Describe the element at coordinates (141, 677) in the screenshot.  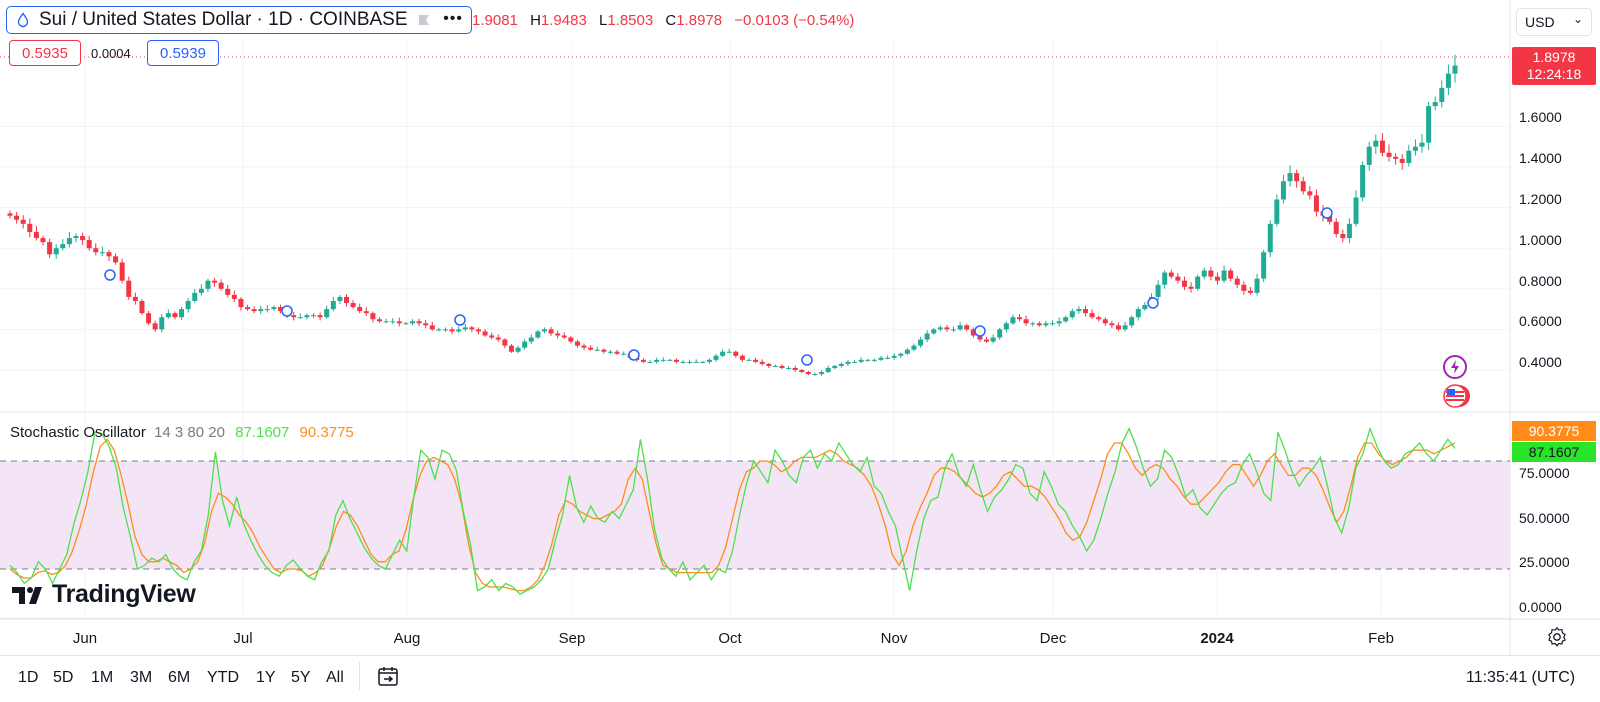
I see `range-button-3m: 3M` at that location.